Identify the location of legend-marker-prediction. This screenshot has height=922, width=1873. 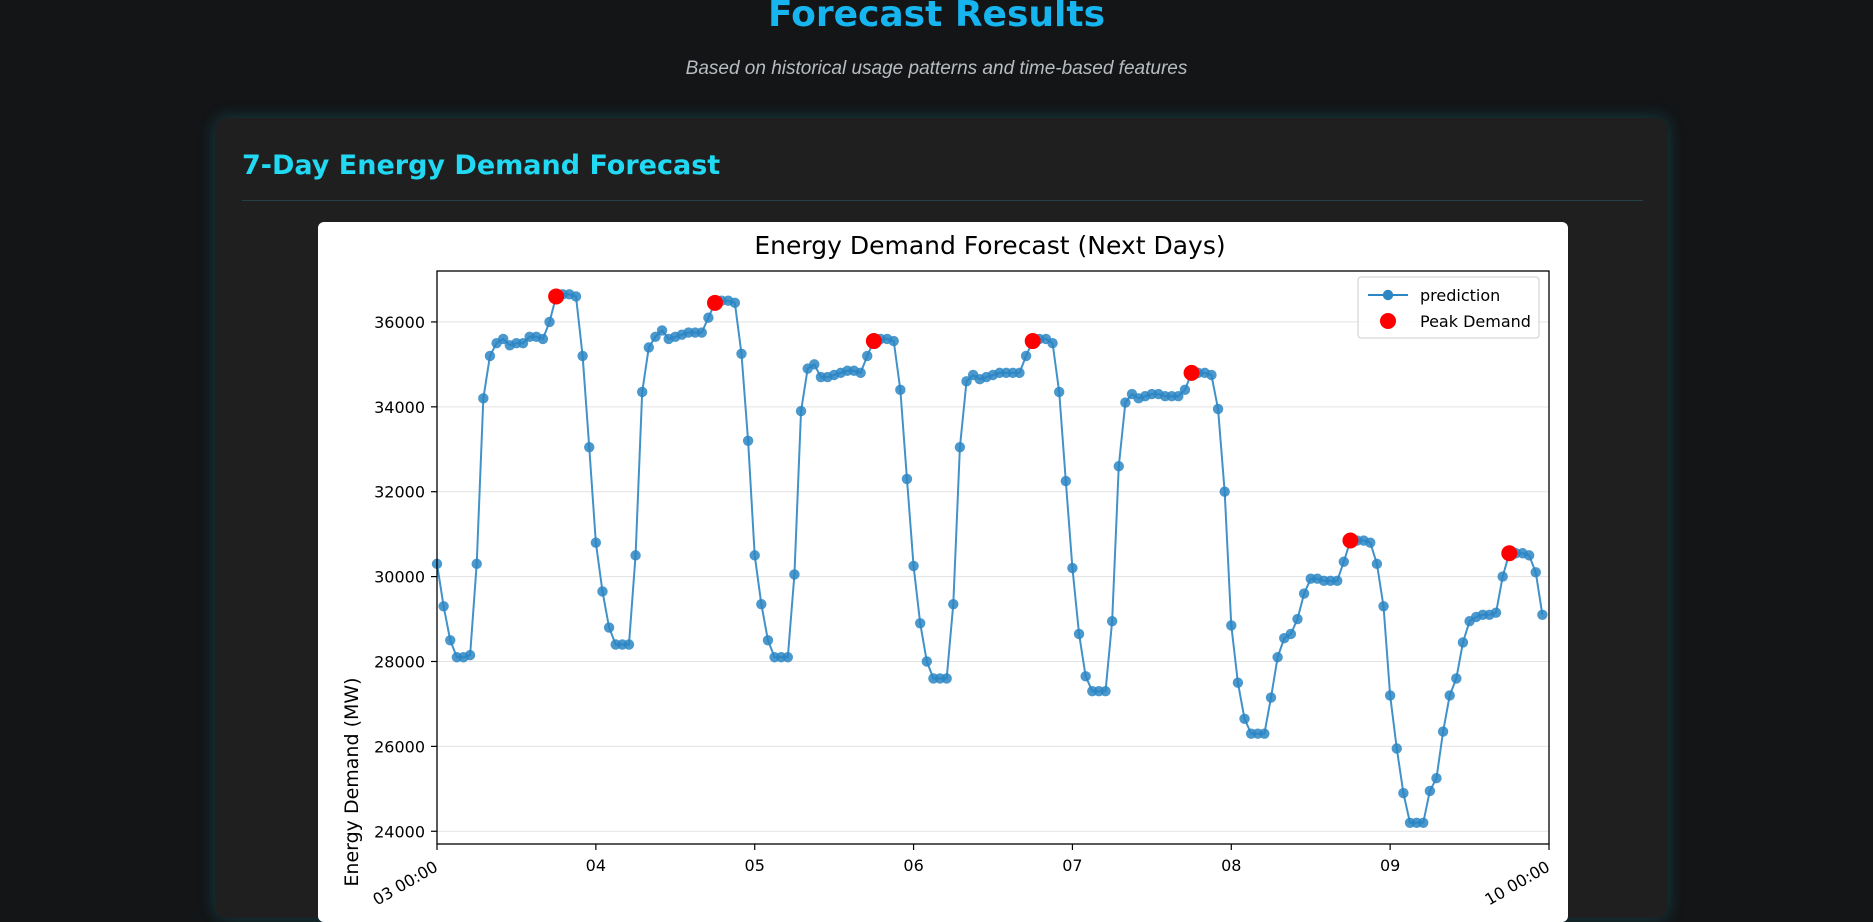
(1388, 295).